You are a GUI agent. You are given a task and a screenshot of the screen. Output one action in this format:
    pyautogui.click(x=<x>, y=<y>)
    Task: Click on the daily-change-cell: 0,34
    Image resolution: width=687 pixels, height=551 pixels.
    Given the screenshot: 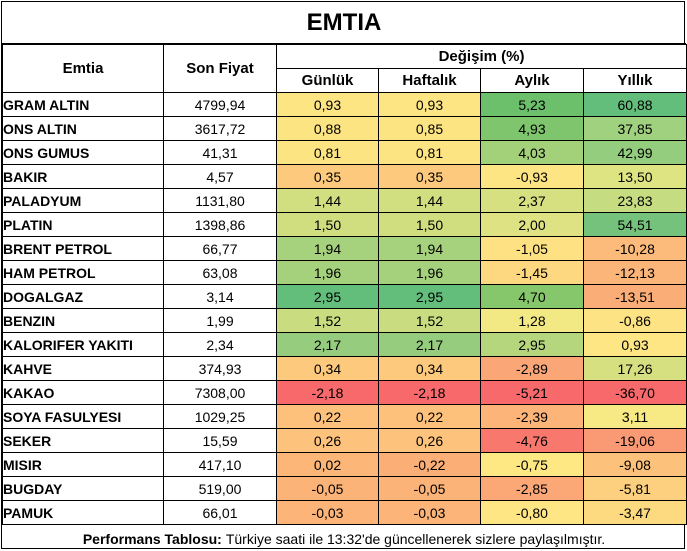 What is the action you would take?
    pyautogui.click(x=327, y=368)
    